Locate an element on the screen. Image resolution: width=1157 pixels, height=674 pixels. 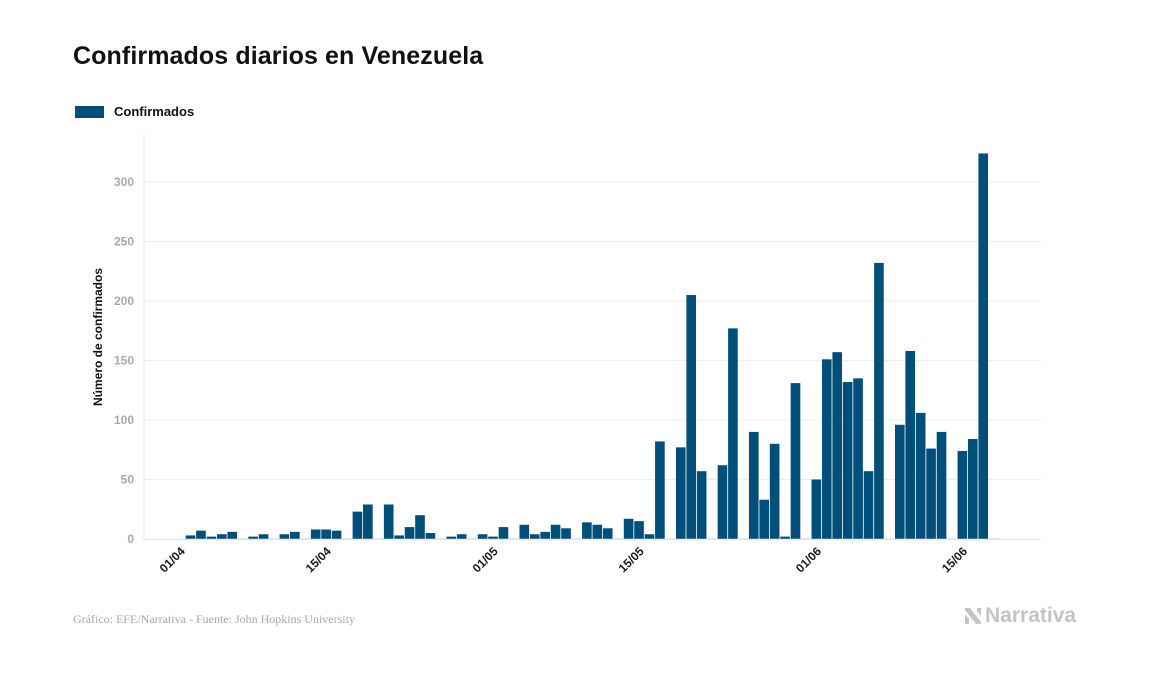
y-tick-label: 150 is located at coordinates (124, 361).